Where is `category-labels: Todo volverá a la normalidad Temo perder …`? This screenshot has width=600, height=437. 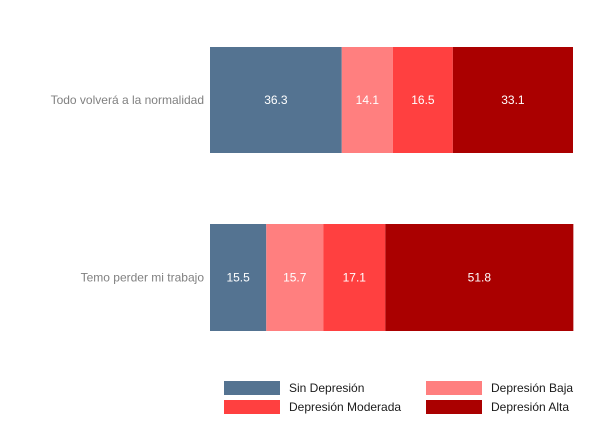 category-labels: Todo volverá a la normalidad Temo perder … is located at coordinates (128, 189).